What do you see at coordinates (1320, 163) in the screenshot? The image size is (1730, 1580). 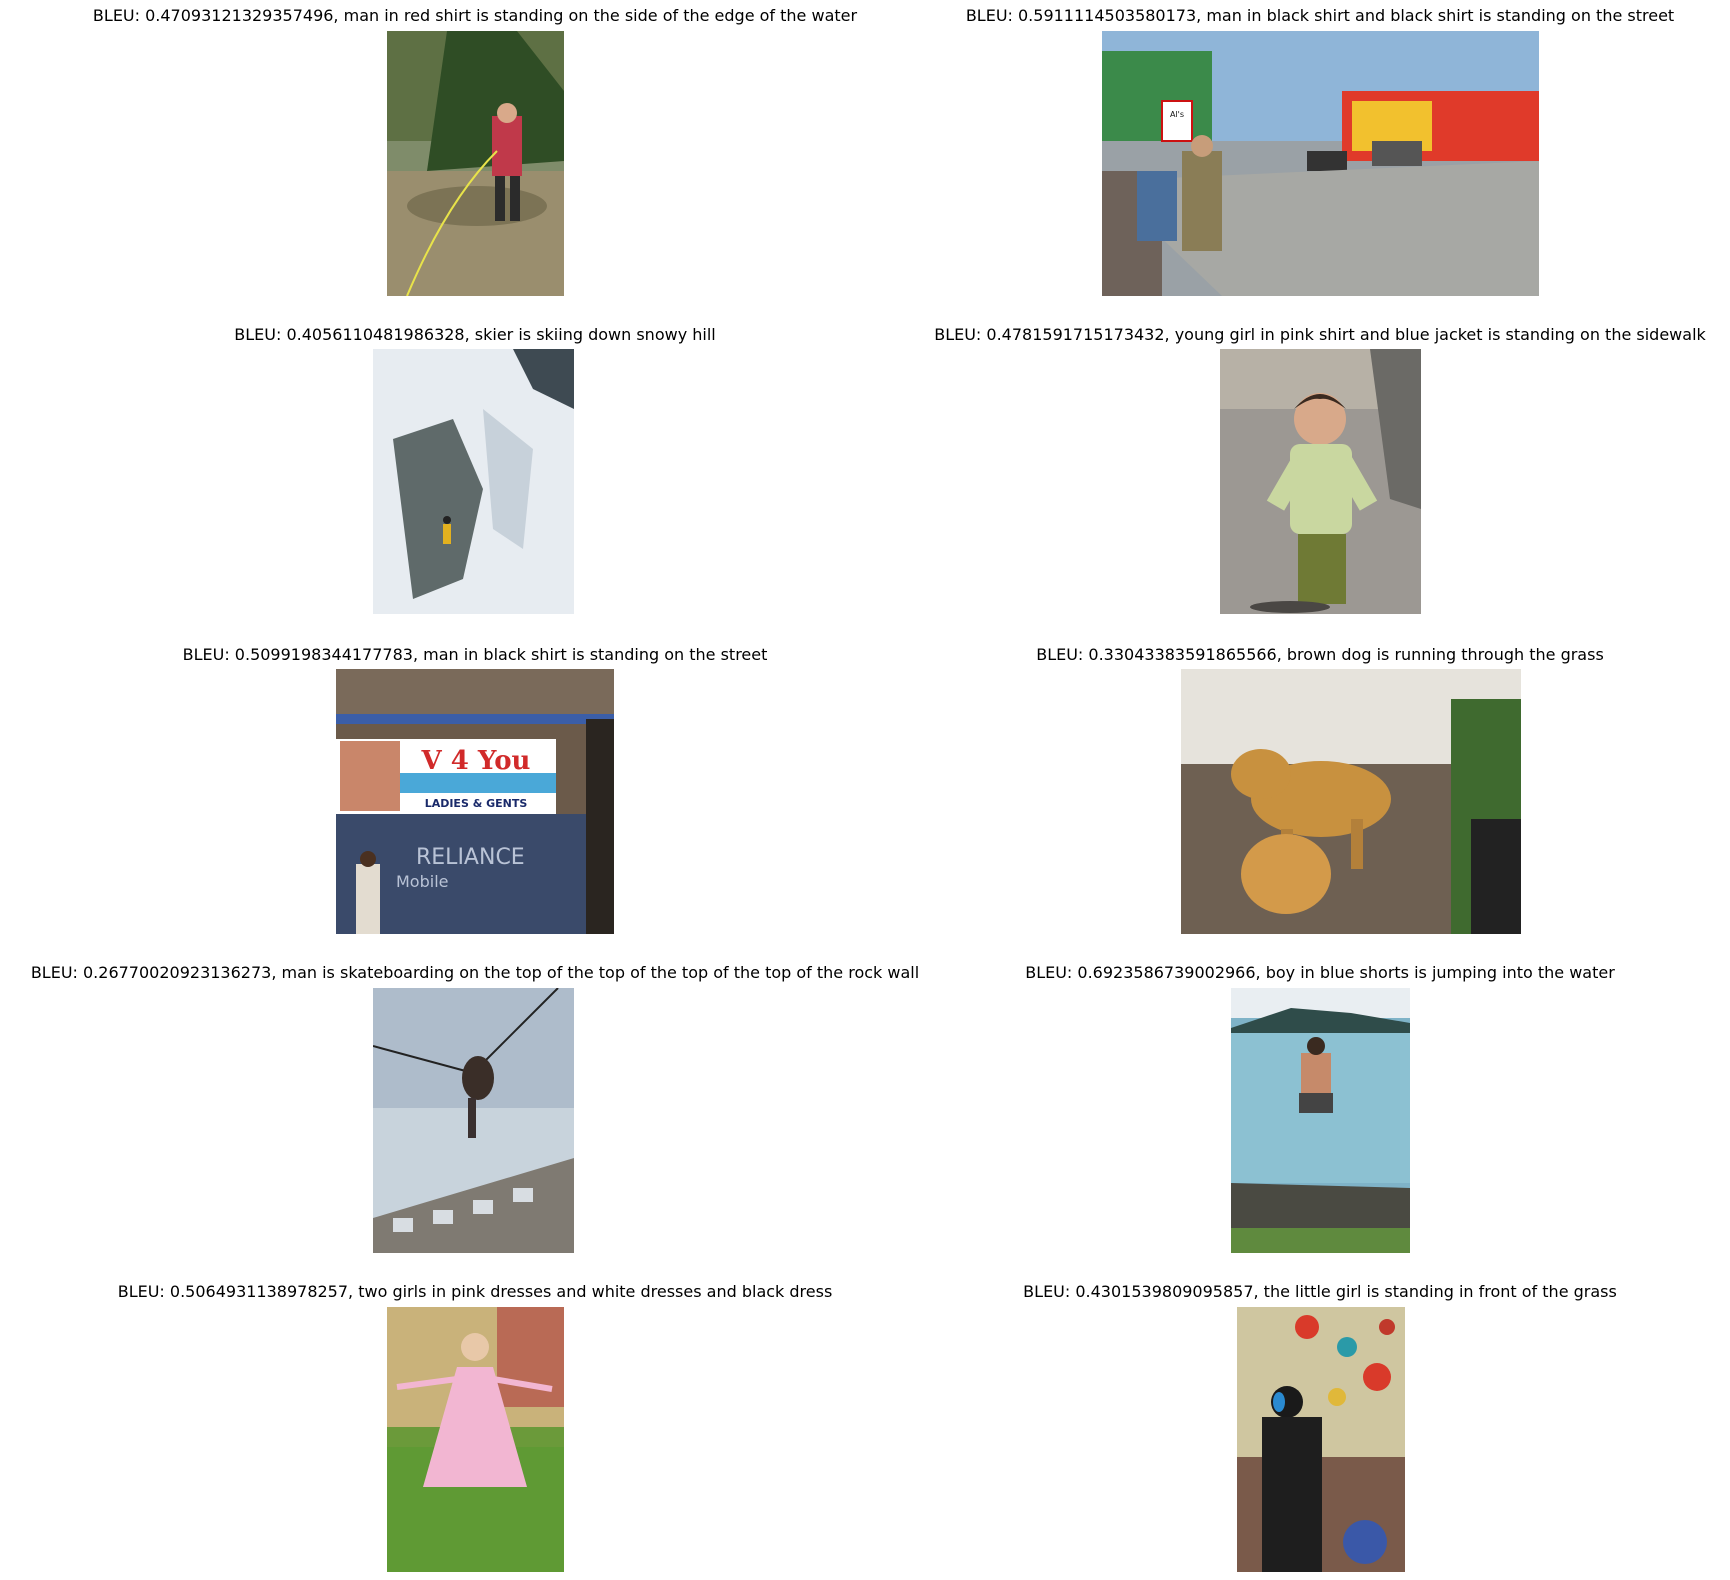 I see `street-photo: Al's` at bounding box center [1320, 163].